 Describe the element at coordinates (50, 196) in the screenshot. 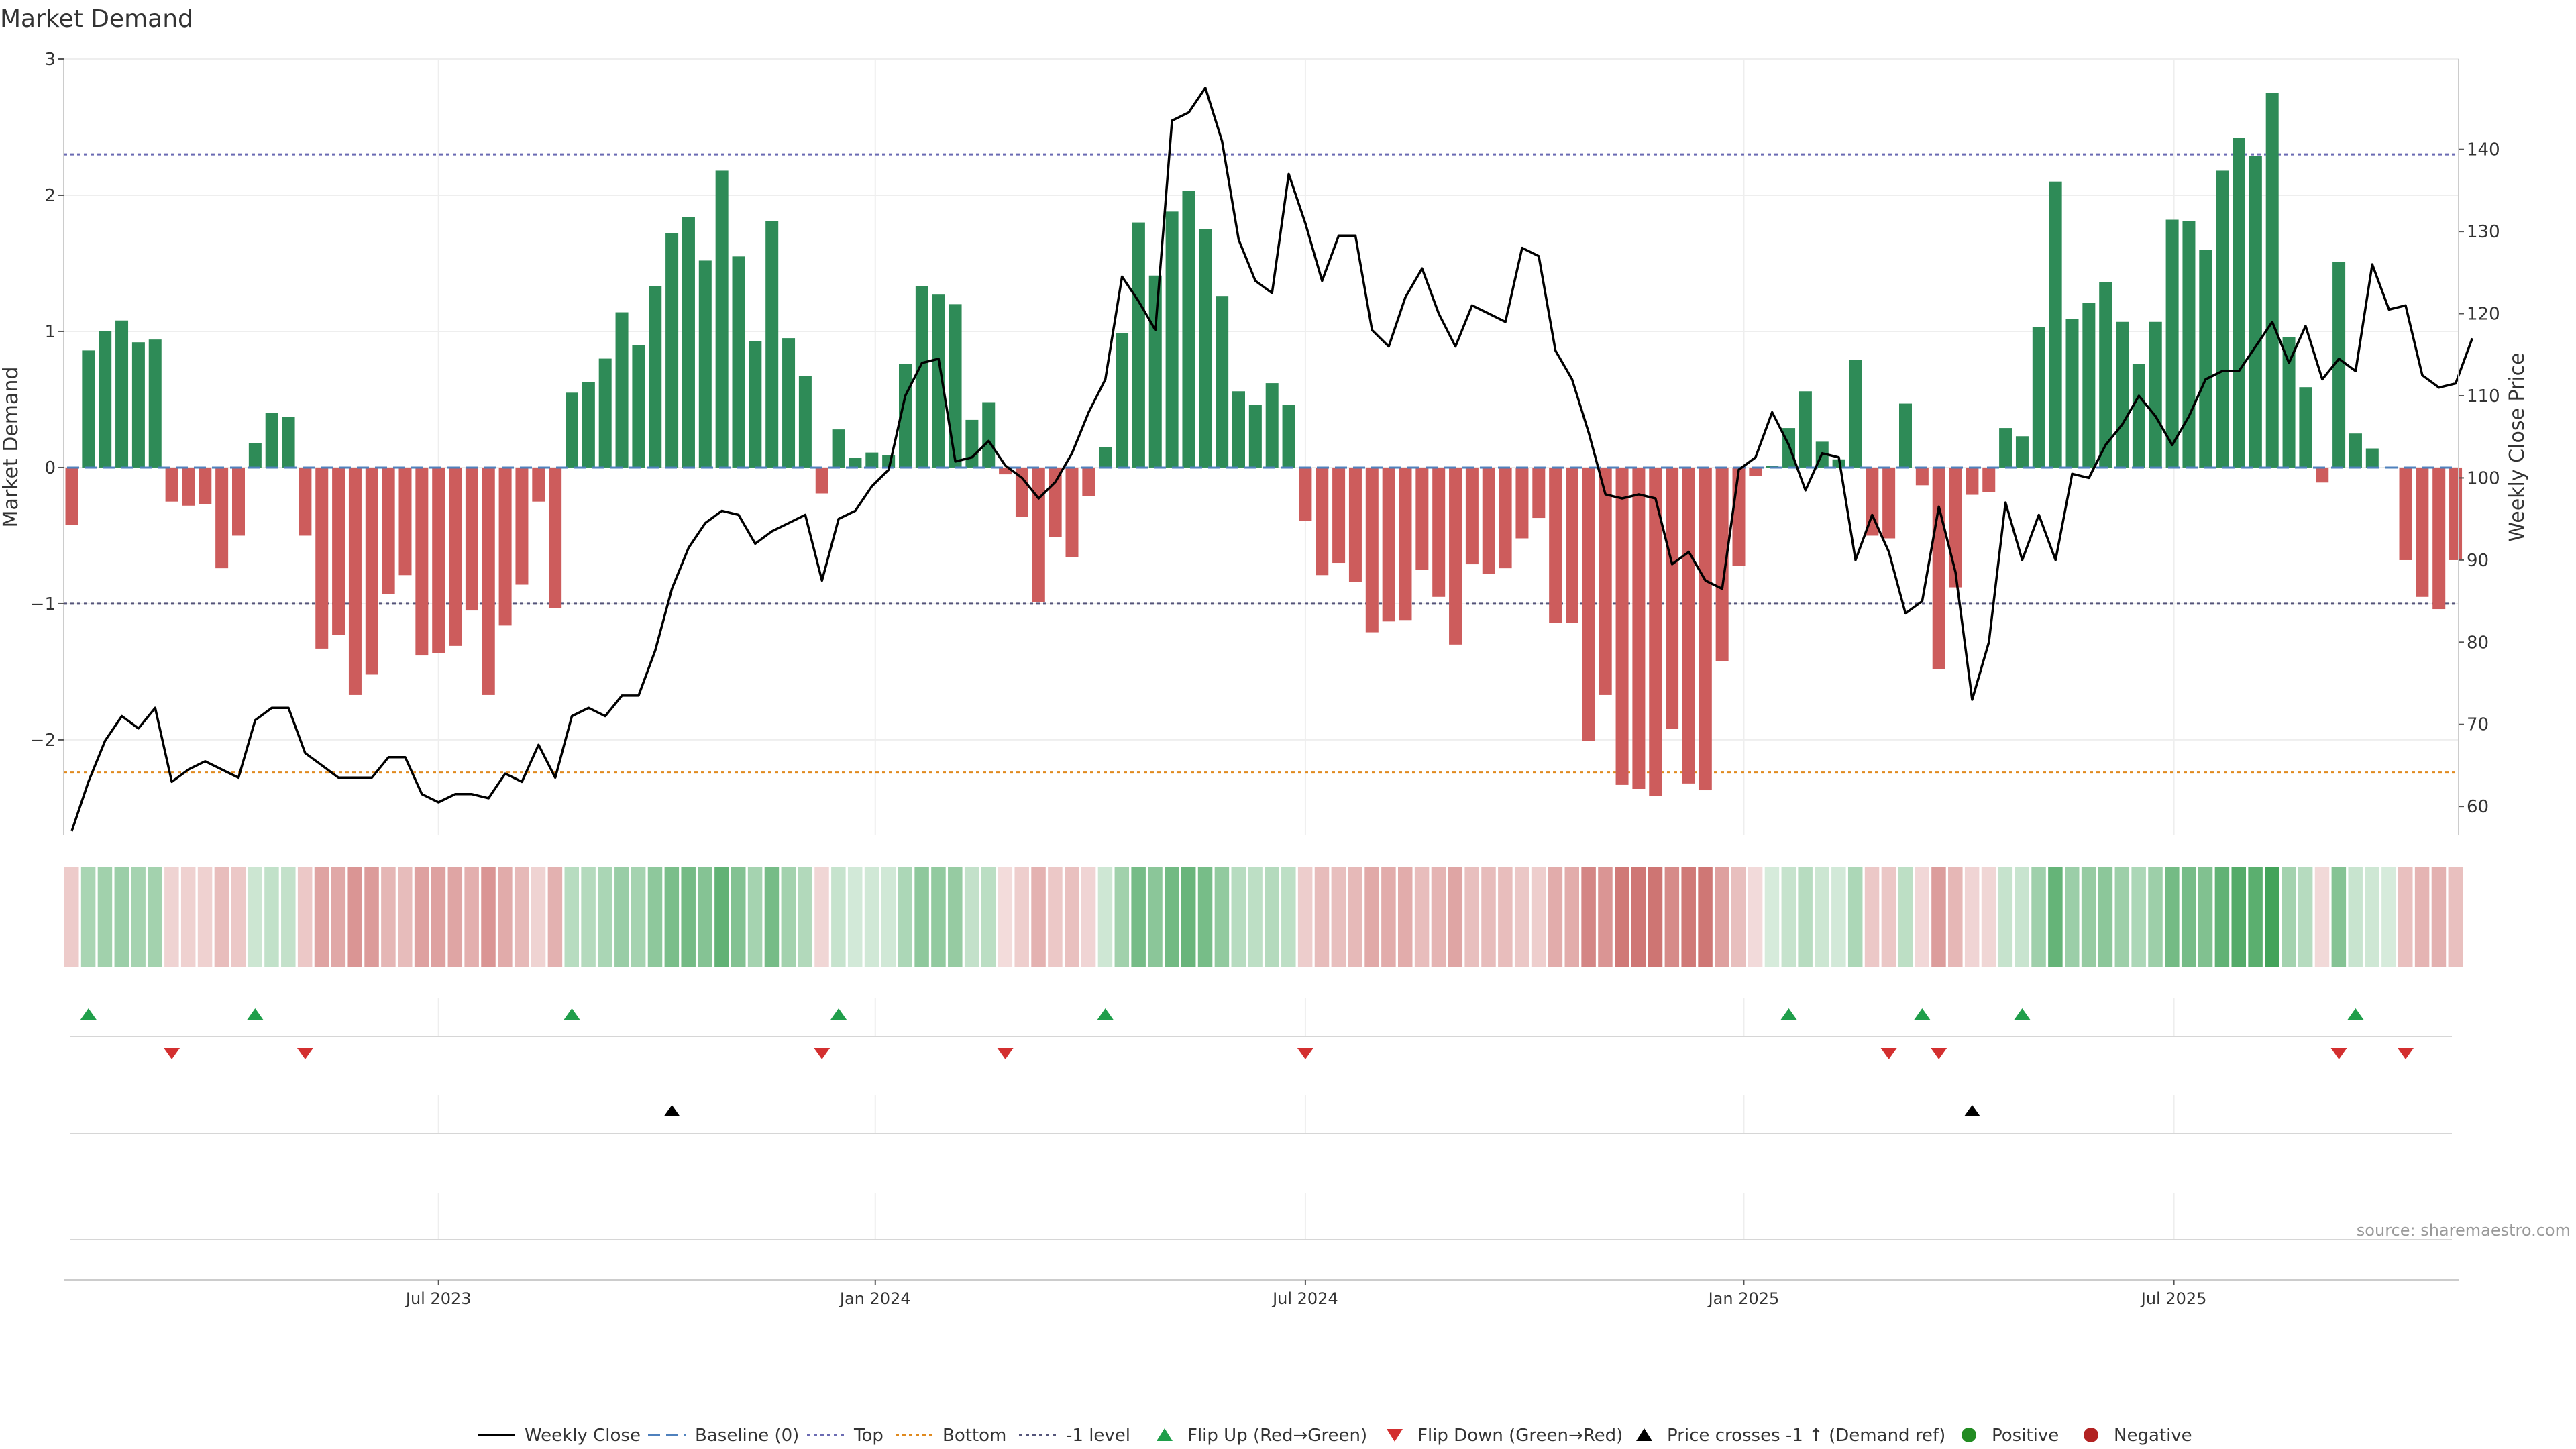

I see `left-tick-label: 2` at that location.